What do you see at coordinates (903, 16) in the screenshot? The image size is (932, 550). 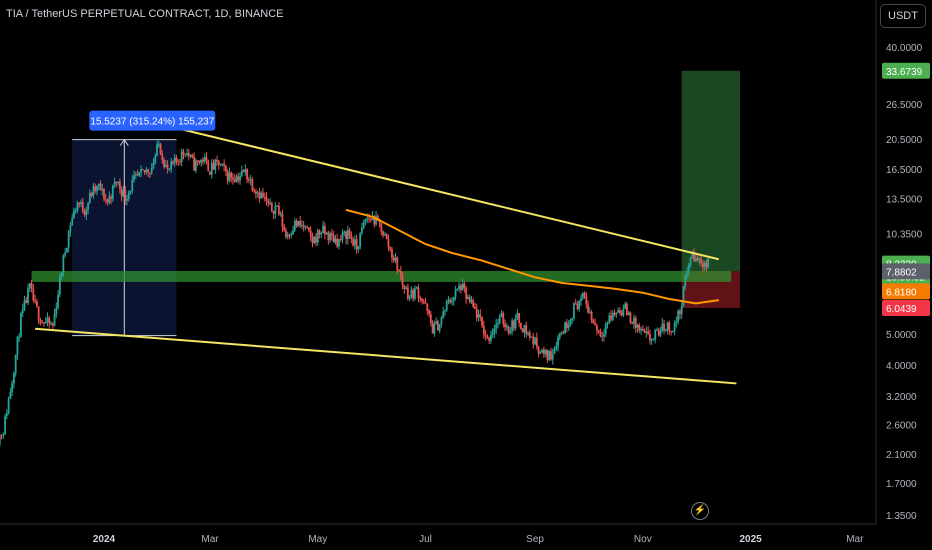 I see `currency-unit-button: USDT` at bounding box center [903, 16].